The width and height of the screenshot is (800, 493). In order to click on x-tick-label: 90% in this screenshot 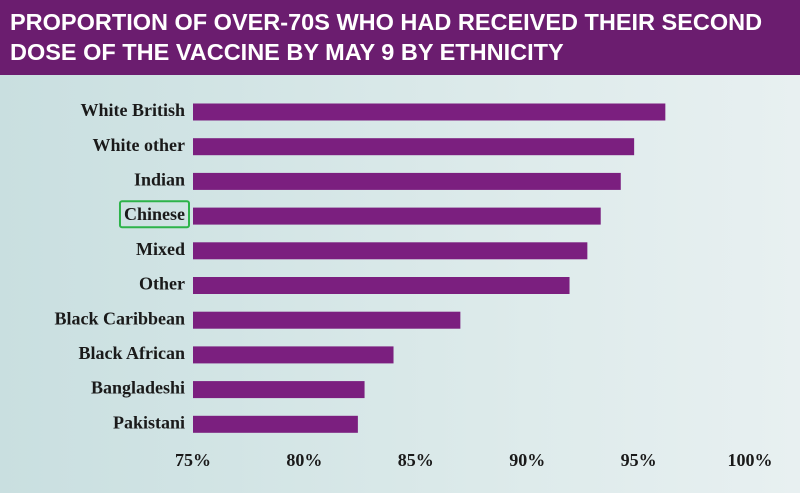, I will do `click(527, 460)`.